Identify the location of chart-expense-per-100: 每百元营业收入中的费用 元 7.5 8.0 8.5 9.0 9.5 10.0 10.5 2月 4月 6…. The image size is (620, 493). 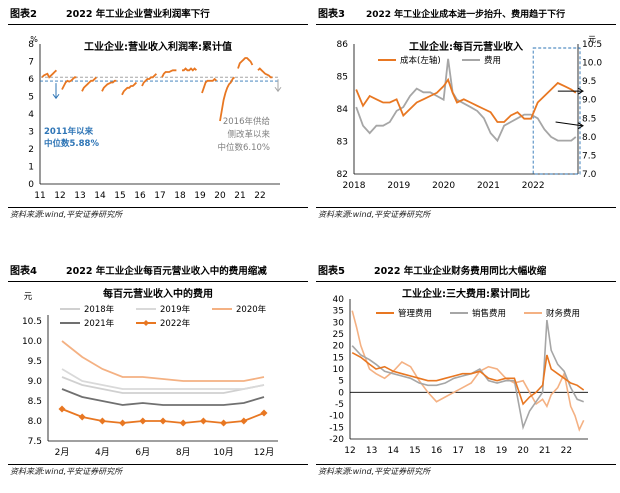
(150, 372).